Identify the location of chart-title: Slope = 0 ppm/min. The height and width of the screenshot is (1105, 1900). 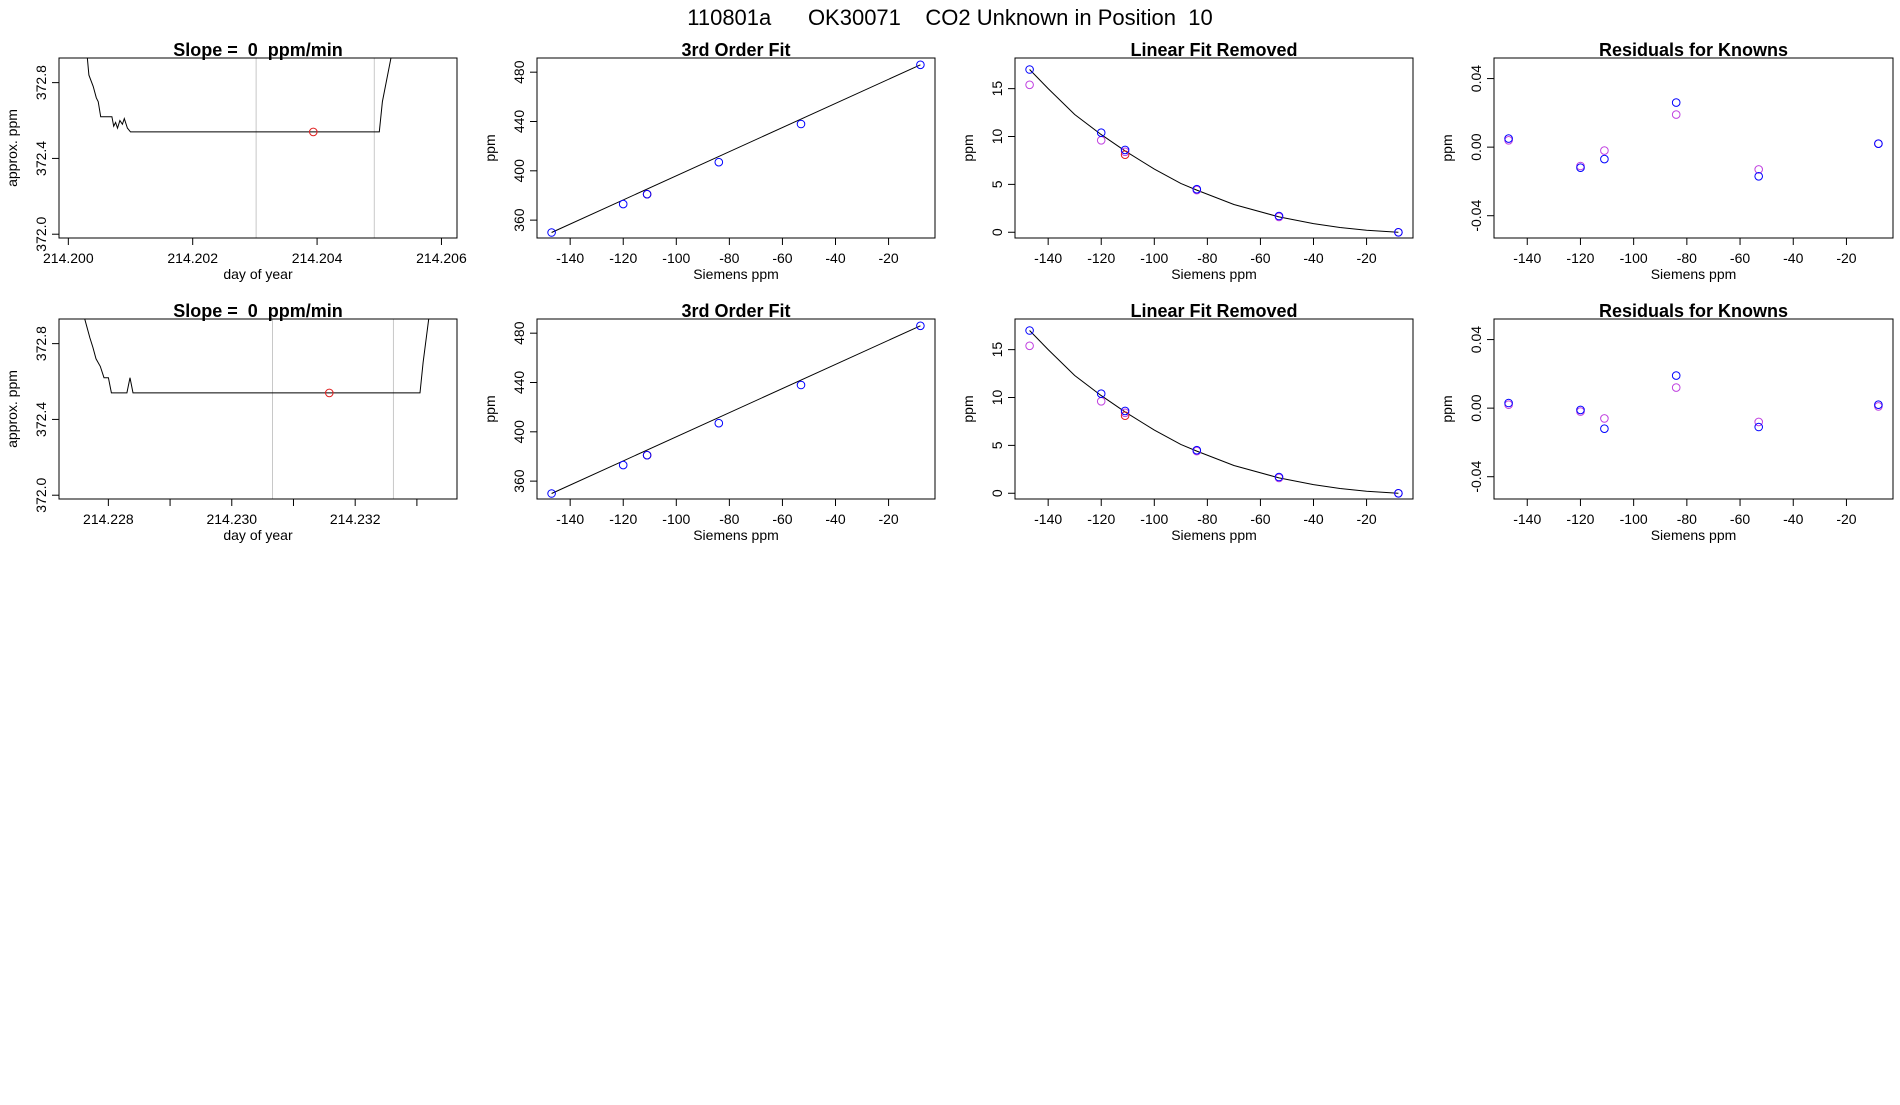
(258, 50).